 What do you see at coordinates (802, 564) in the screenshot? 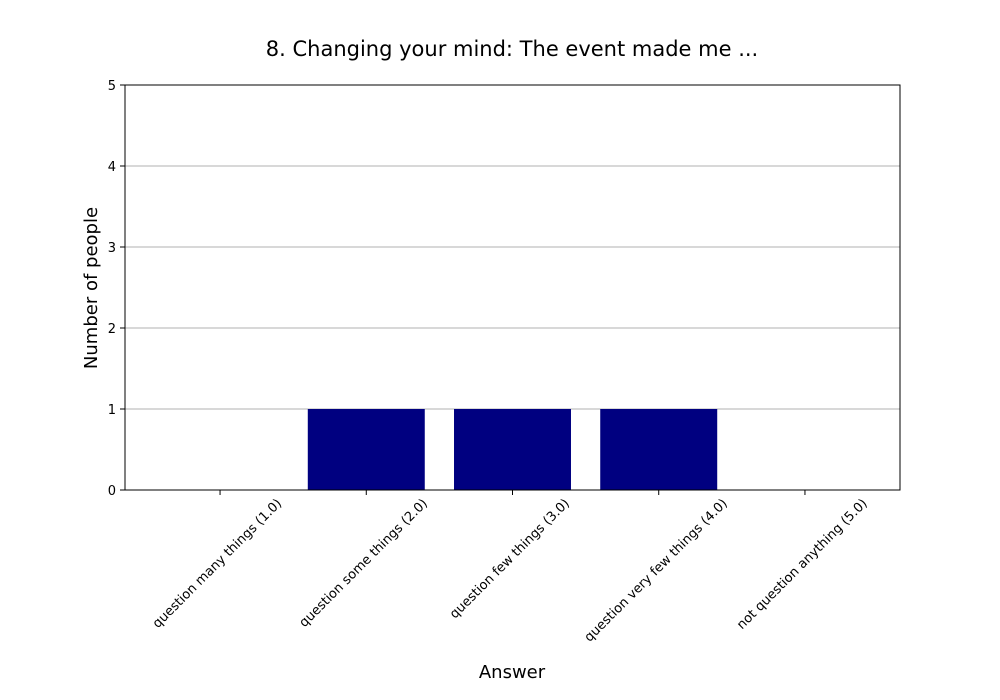
I see `x-tick-label: not question anything (5.0)` at bounding box center [802, 564].